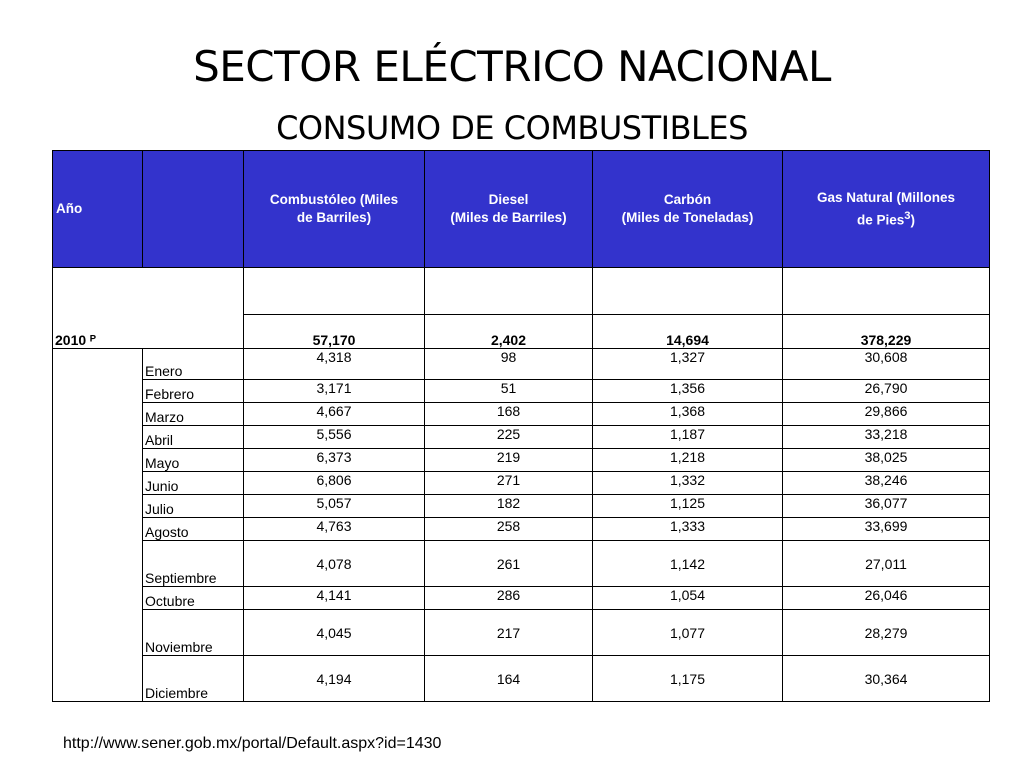 This screenshot has width=1024, height=768. What do you see at coordinates (508, 209) in the screenshot?
I see `header-diesel: Diesel (Miles de Barriles)` at bounding box center [508, 209].